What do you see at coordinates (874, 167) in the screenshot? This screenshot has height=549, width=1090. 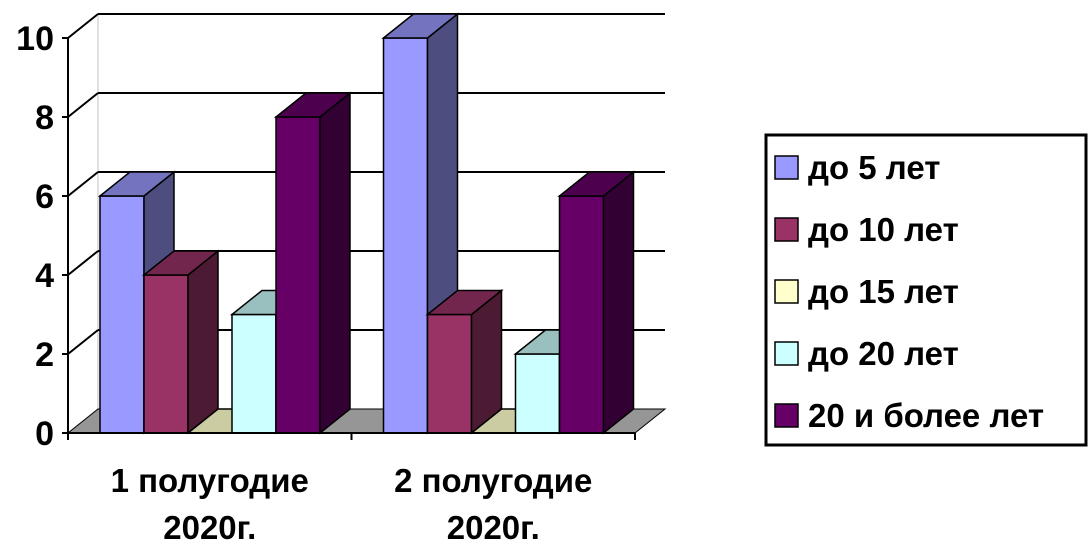 I see `legend-label: до 5 лет` at bounding box center [874, 167].